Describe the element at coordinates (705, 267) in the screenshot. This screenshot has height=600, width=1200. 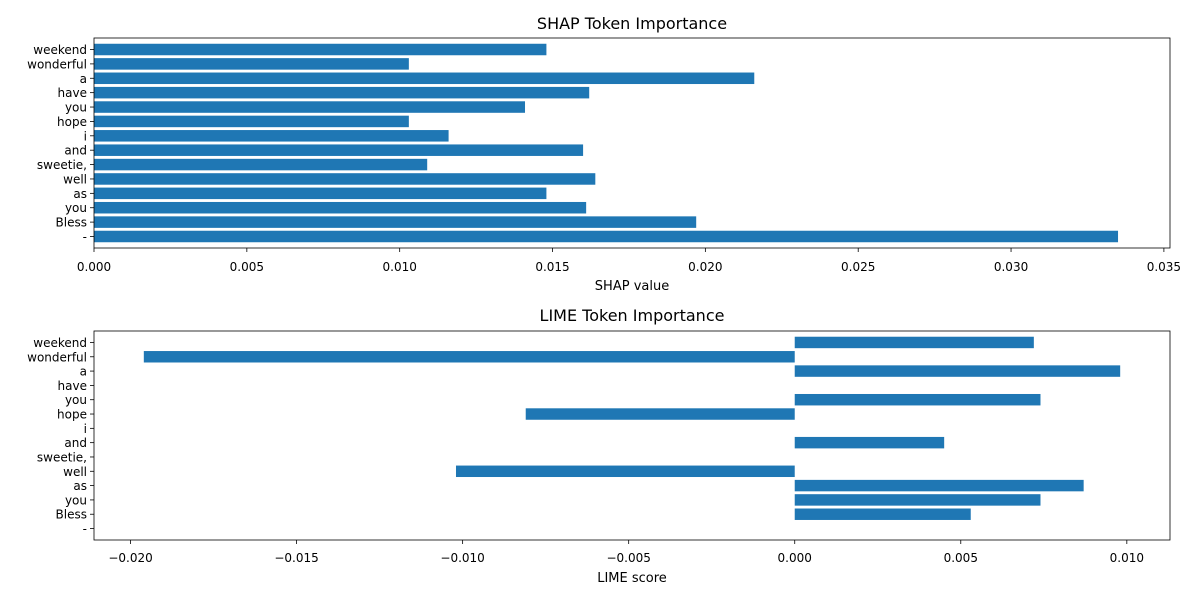
I see `shap-x-tick-label: 0.020` at that location.